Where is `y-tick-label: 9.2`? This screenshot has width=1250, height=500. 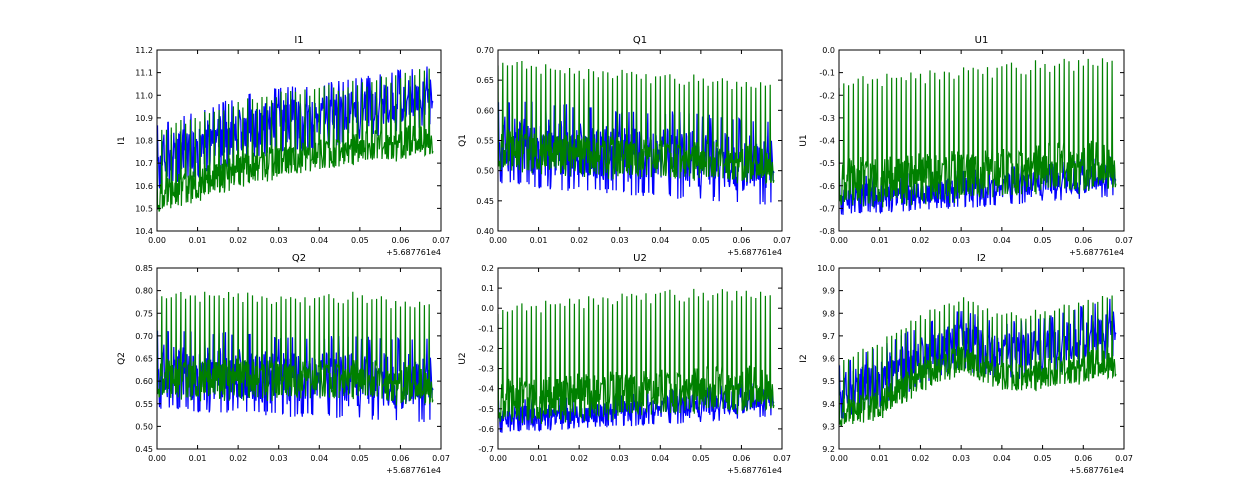 y-tick-label: 9.2 is located at coordinates (828, 449).